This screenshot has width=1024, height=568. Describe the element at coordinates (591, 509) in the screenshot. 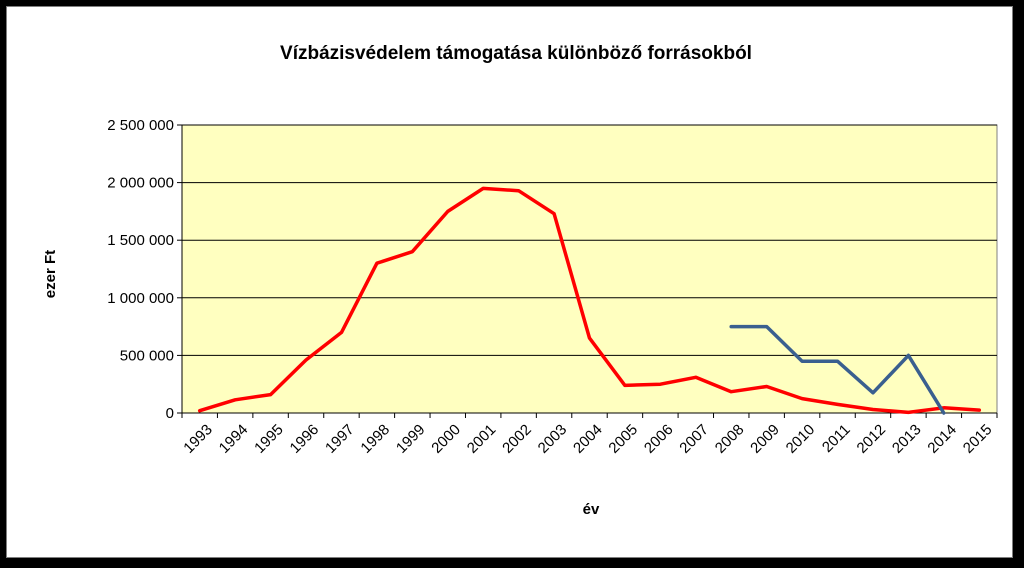

I see `x-axis-label: év` at that location.